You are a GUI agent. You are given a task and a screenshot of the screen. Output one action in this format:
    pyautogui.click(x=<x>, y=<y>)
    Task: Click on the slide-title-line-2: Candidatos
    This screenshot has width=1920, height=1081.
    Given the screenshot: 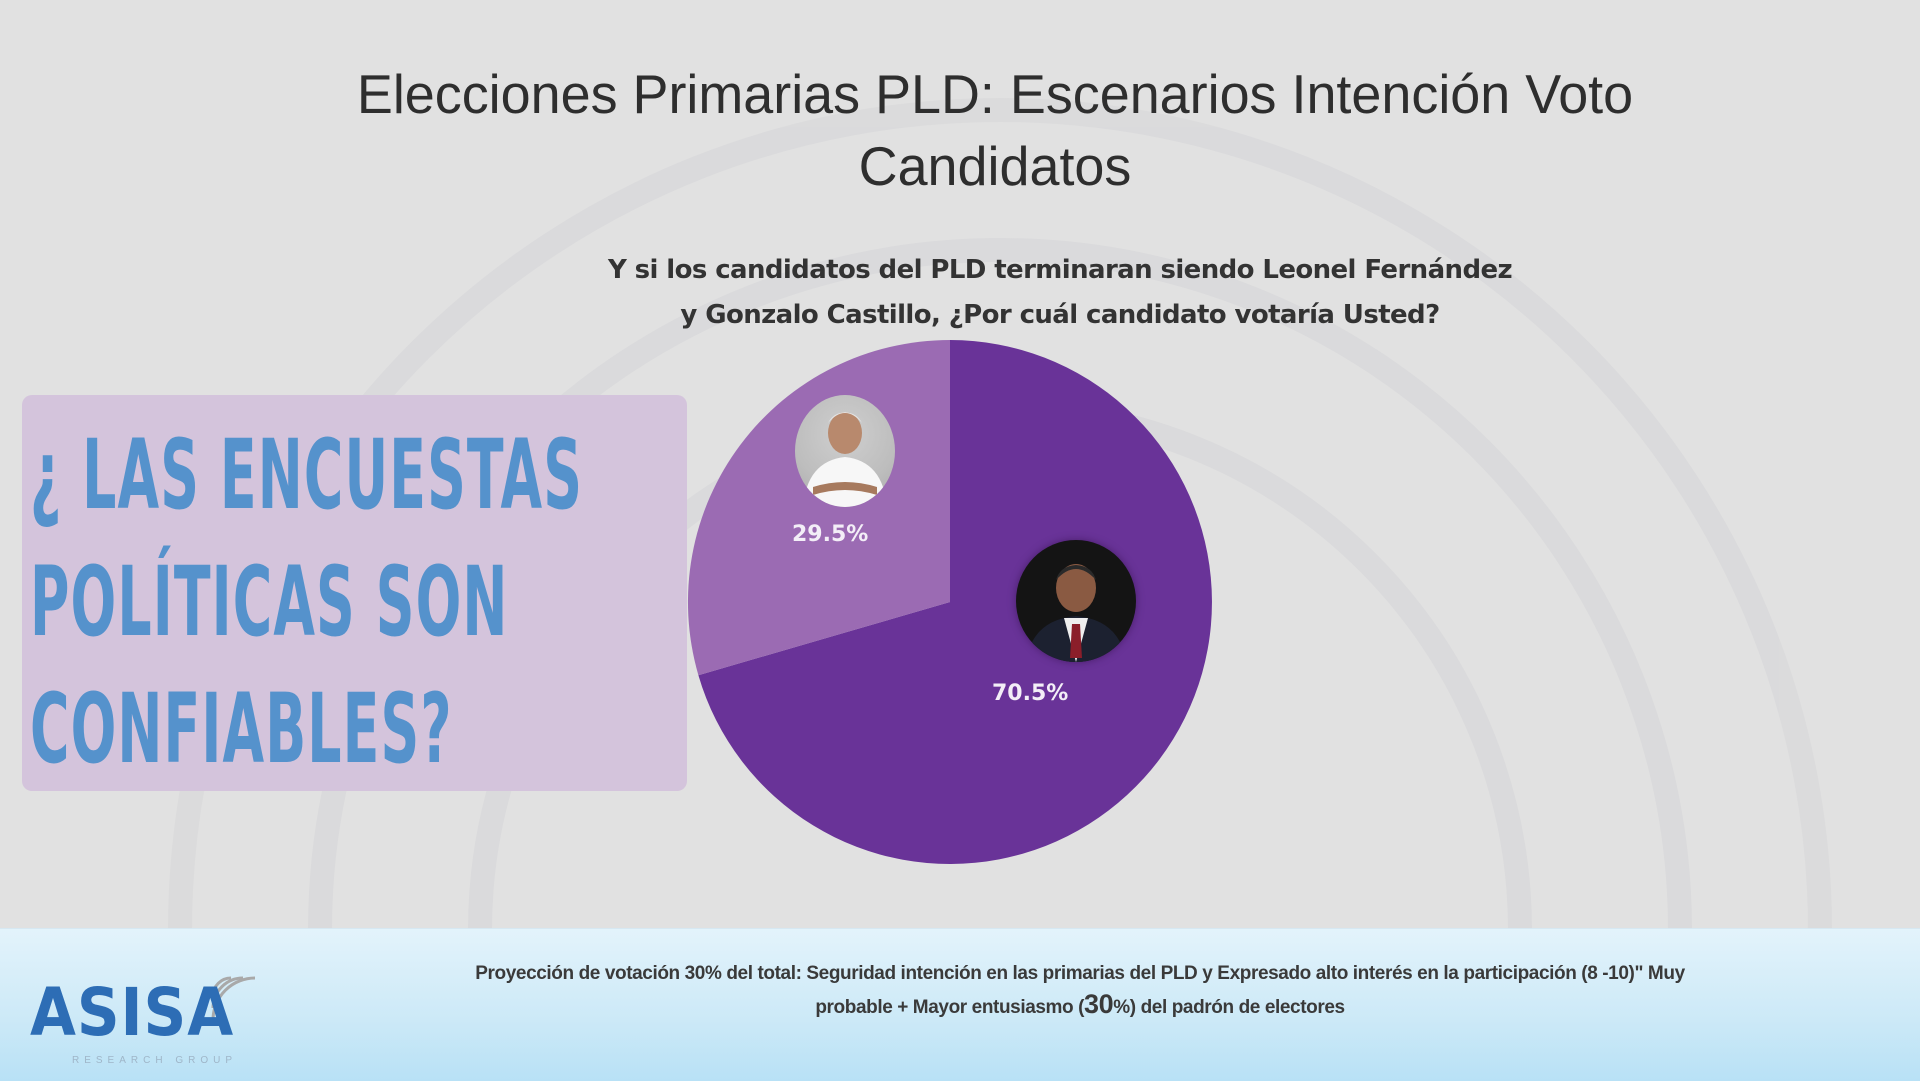 What is the action you would take?
    pyautogui.click(x=995, y=166)
    